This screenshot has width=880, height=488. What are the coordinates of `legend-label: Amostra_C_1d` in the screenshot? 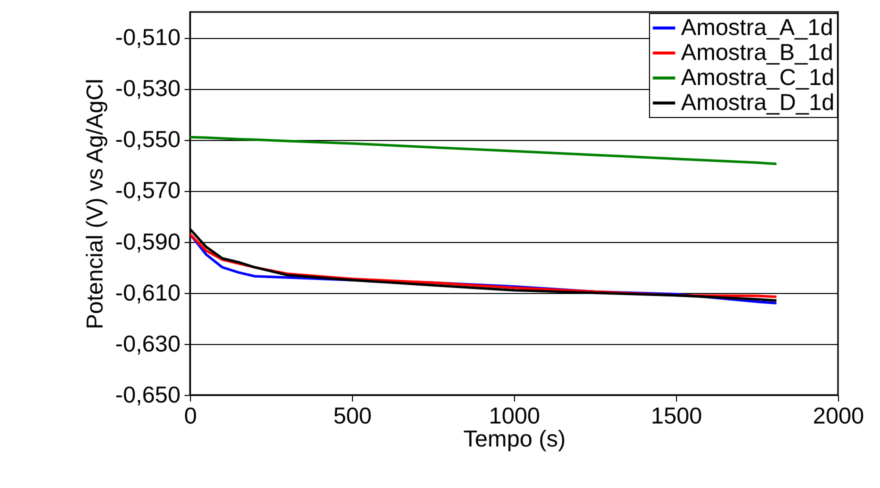 It's located at (757, 77).